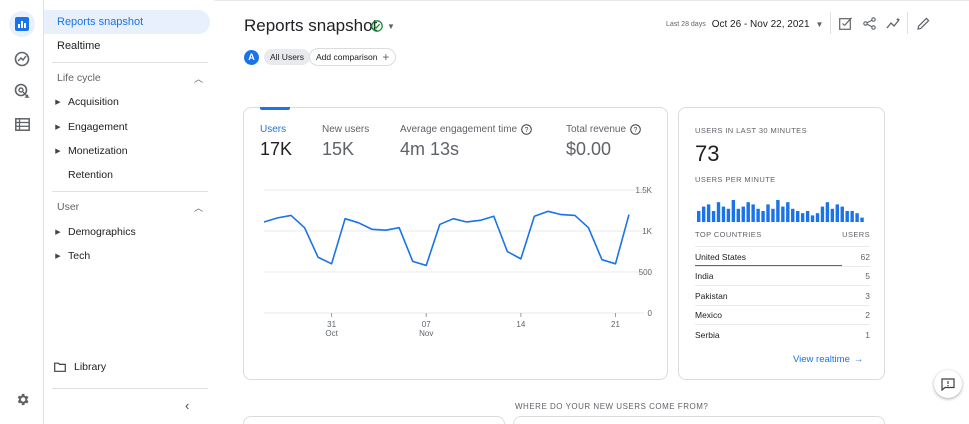  Describe the element at coordinates (386, 57) in the screenshot. I see `plus-icon: +` at that location.